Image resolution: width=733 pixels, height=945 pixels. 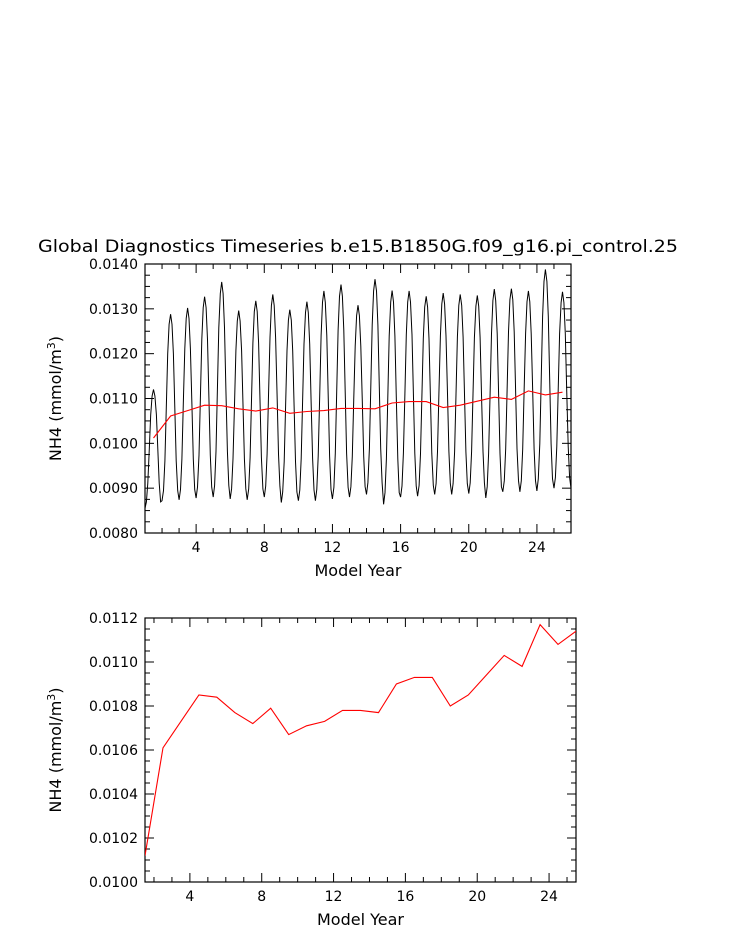 I want to click on y-tick-label: 0.0104, so click(x=113, y=795).